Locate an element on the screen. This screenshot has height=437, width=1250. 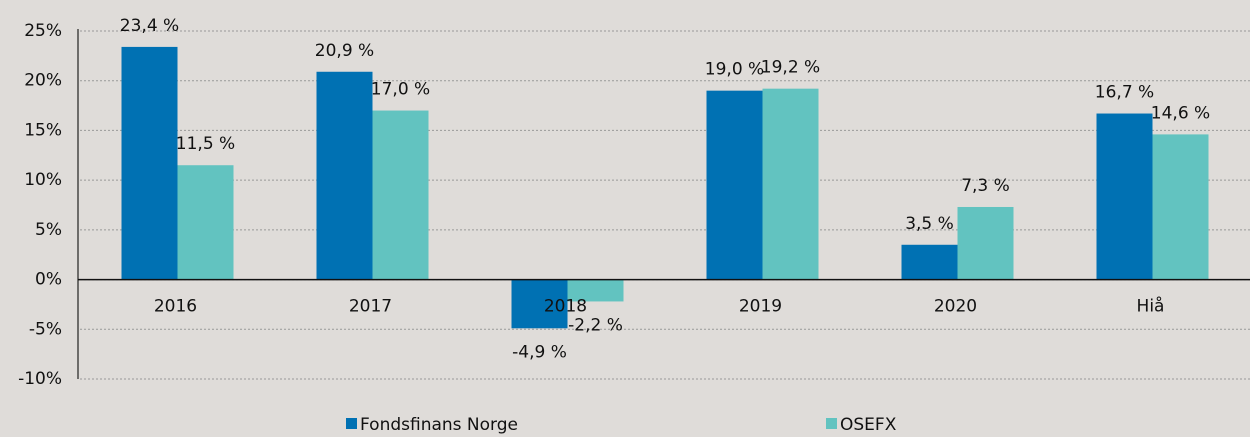
legend-label: OSEFX is located at coordinates (868, 425).